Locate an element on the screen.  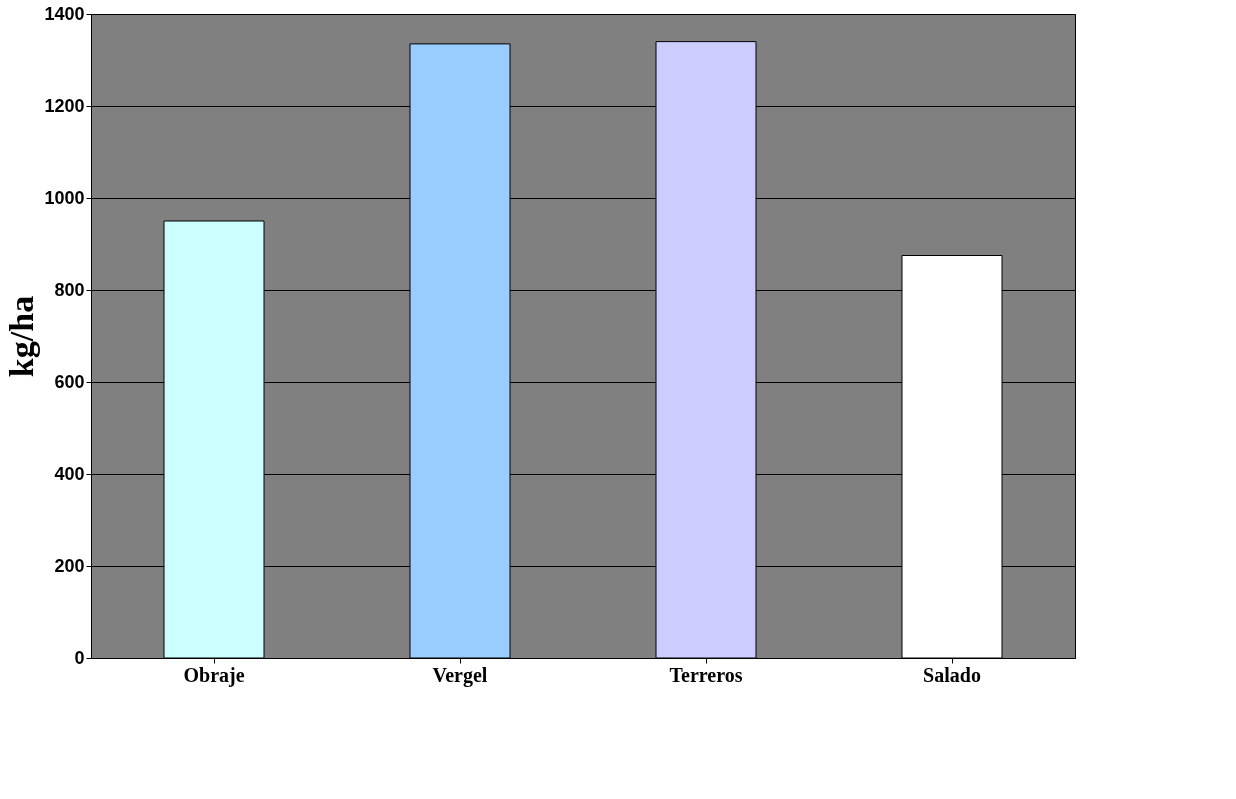
x-tick-label: Obraje is located at coordinates (214, 675).